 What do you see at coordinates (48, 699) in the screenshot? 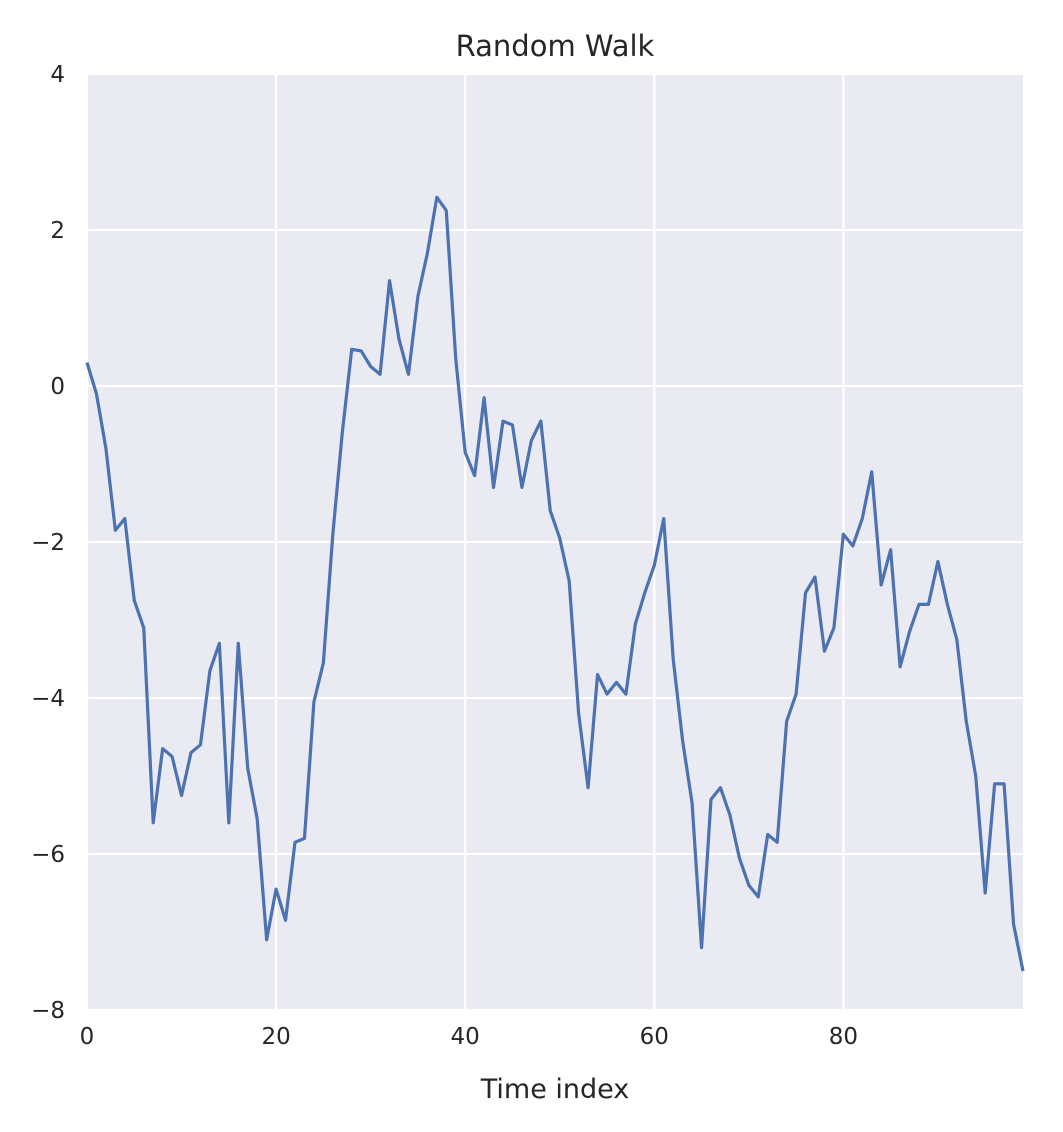
I see `y-tick-label: −4` at bounding box center [48, 699].